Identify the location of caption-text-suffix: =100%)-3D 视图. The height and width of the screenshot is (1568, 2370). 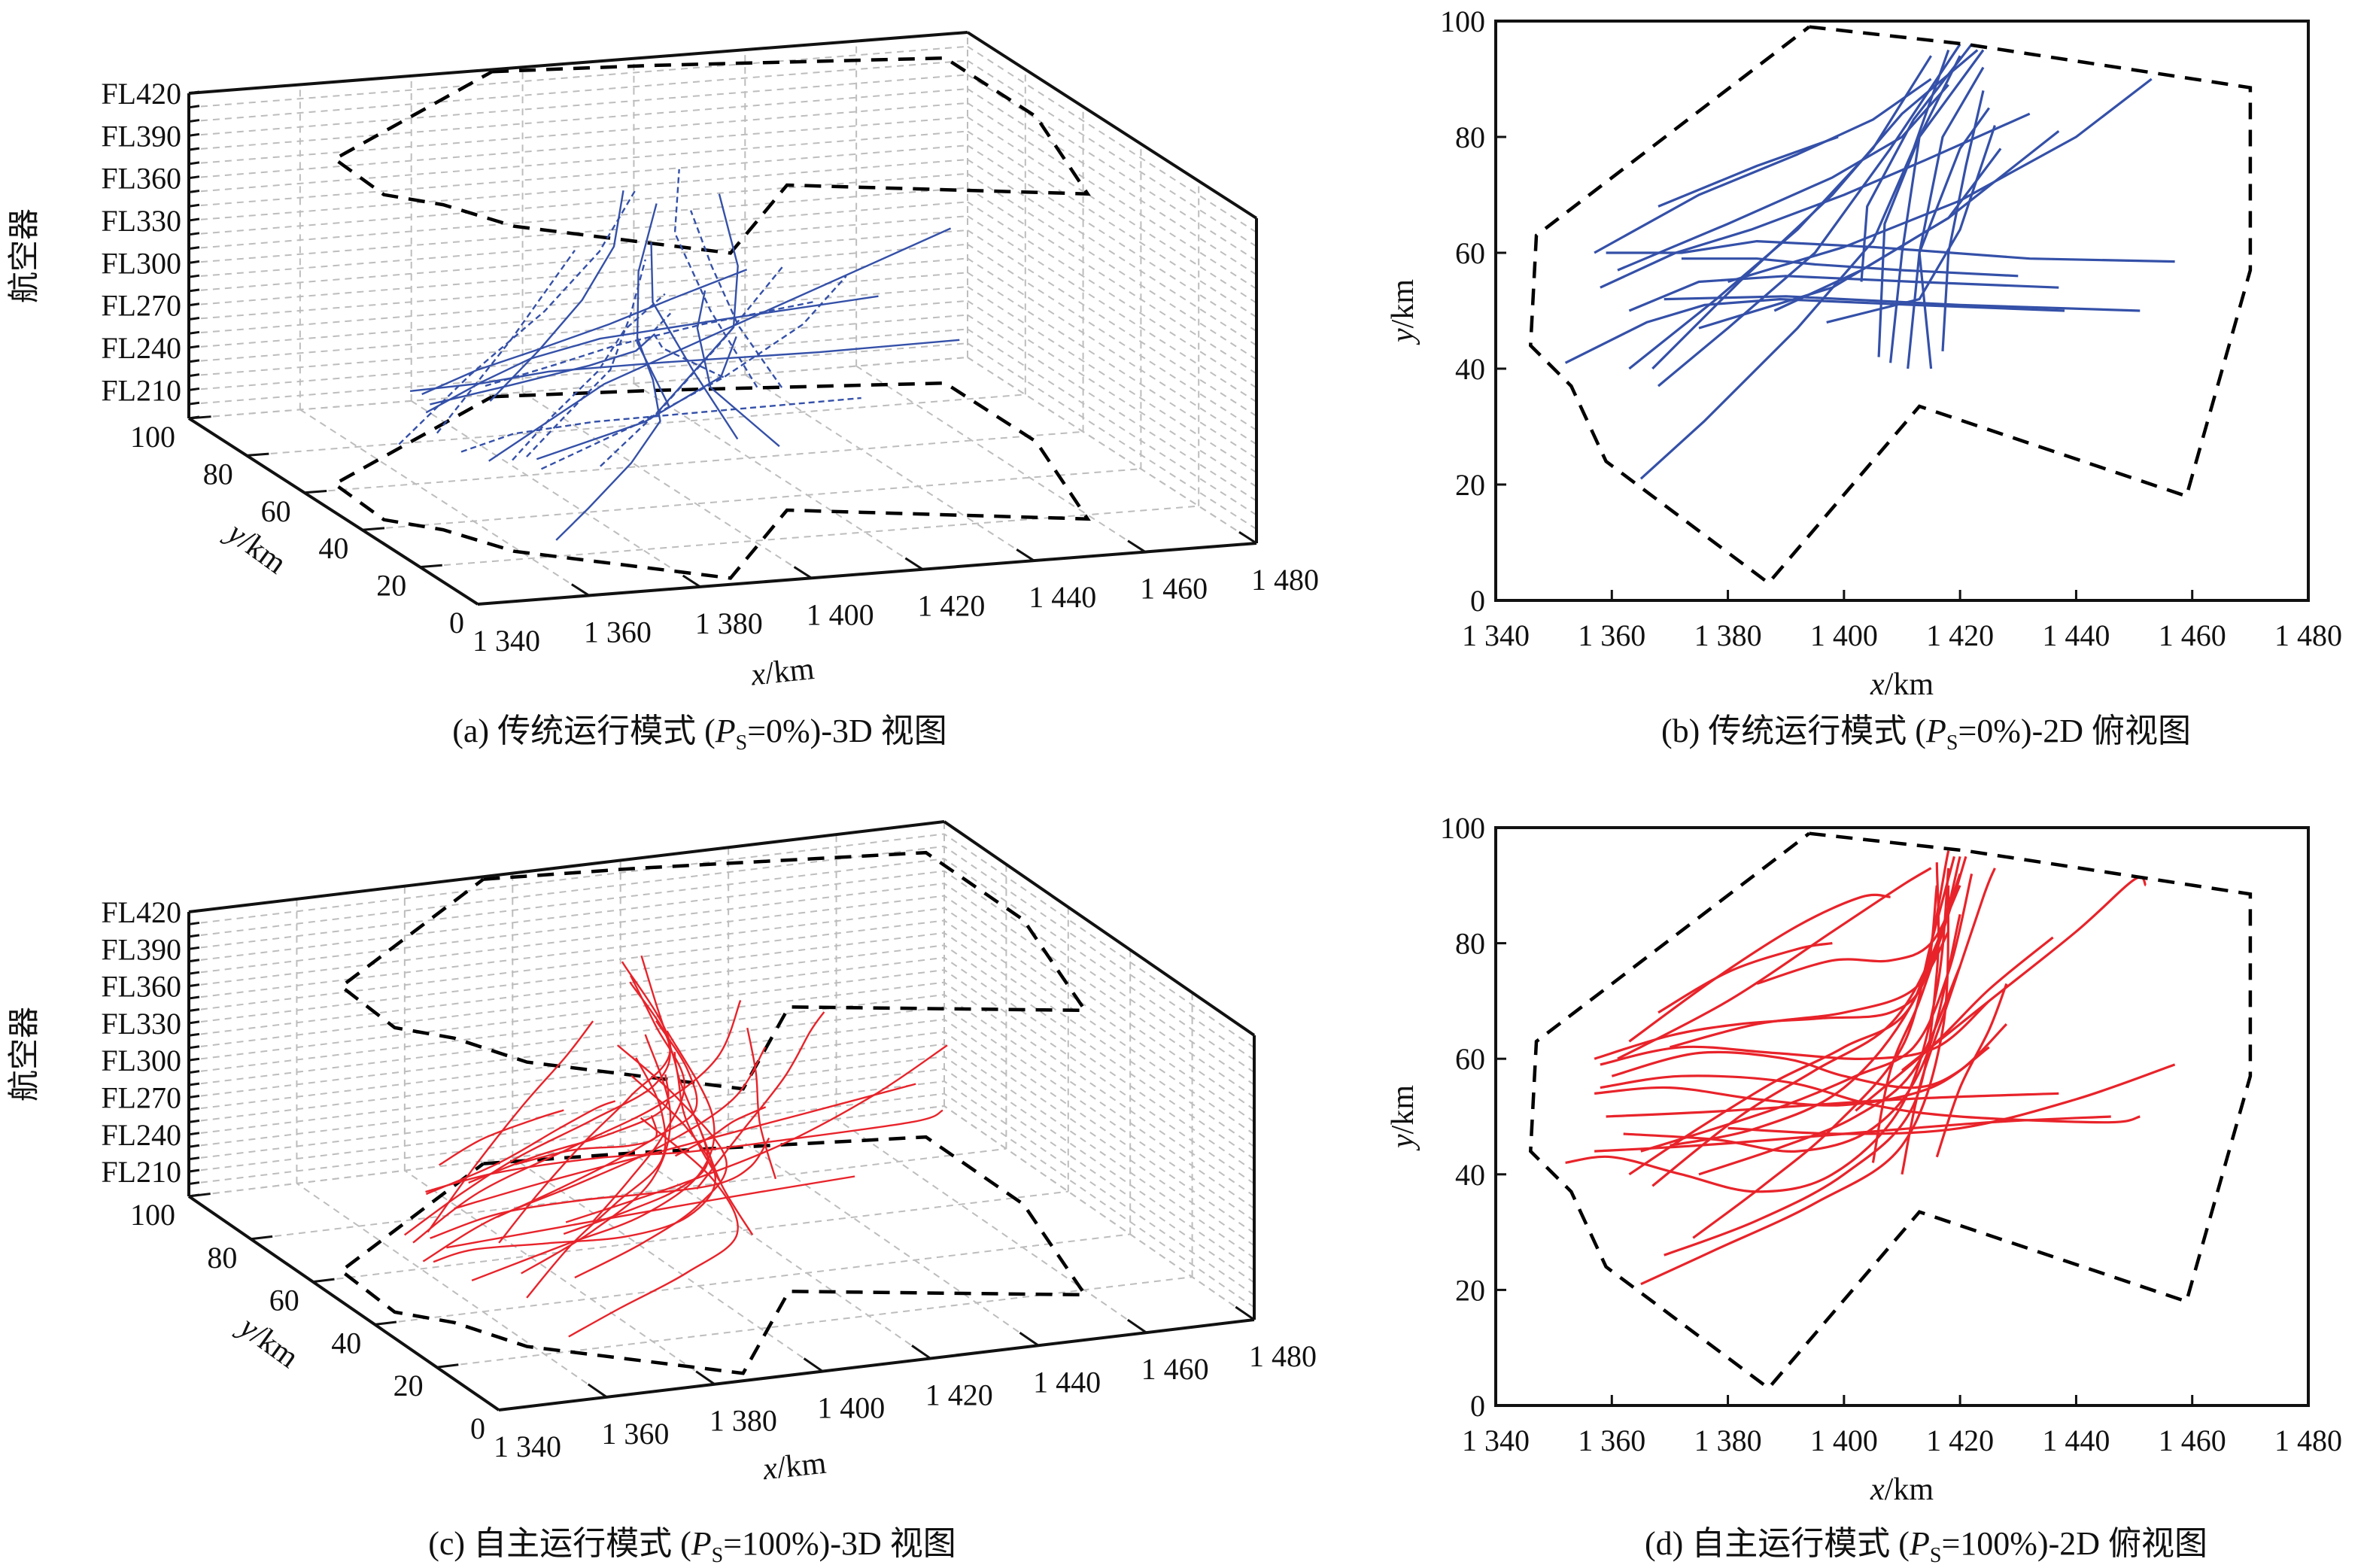
(839, 1543).